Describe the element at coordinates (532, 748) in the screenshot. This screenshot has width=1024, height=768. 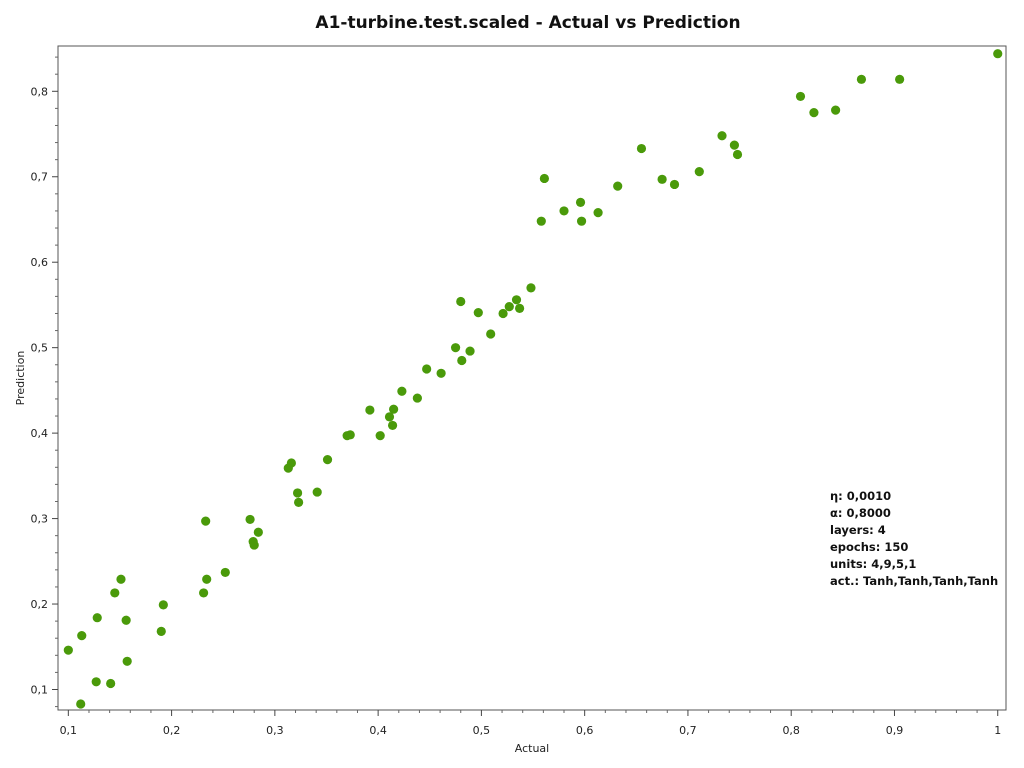
I see `x-axis-label: Actual` at that location.